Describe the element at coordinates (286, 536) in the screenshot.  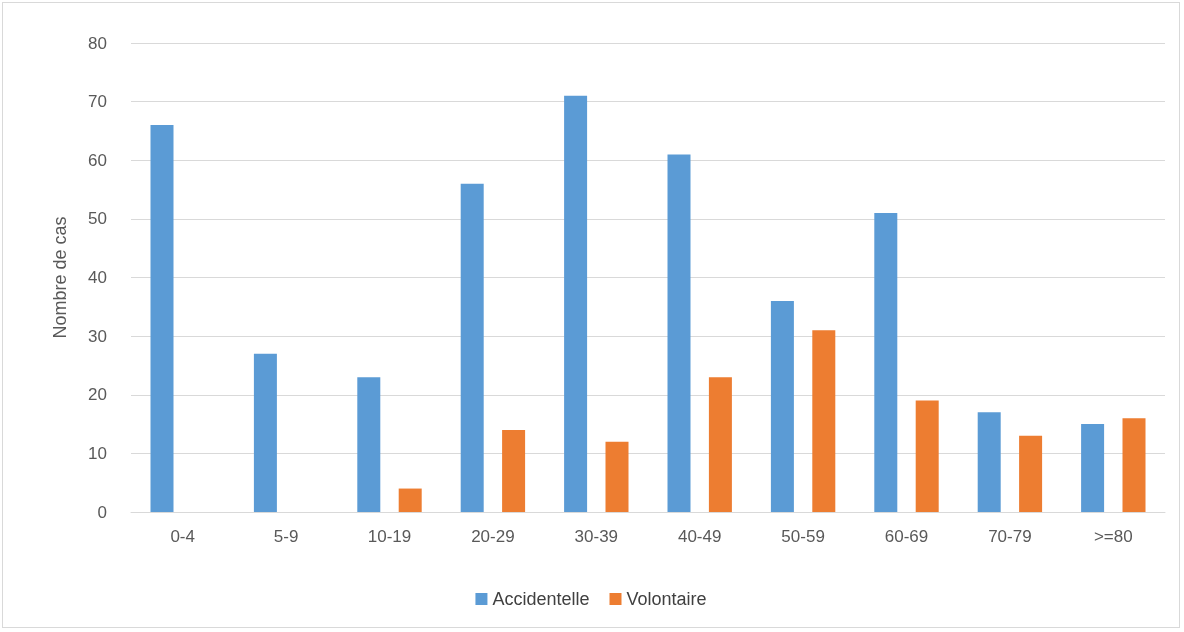
I see `x-tick-label: 5-9` at that location.